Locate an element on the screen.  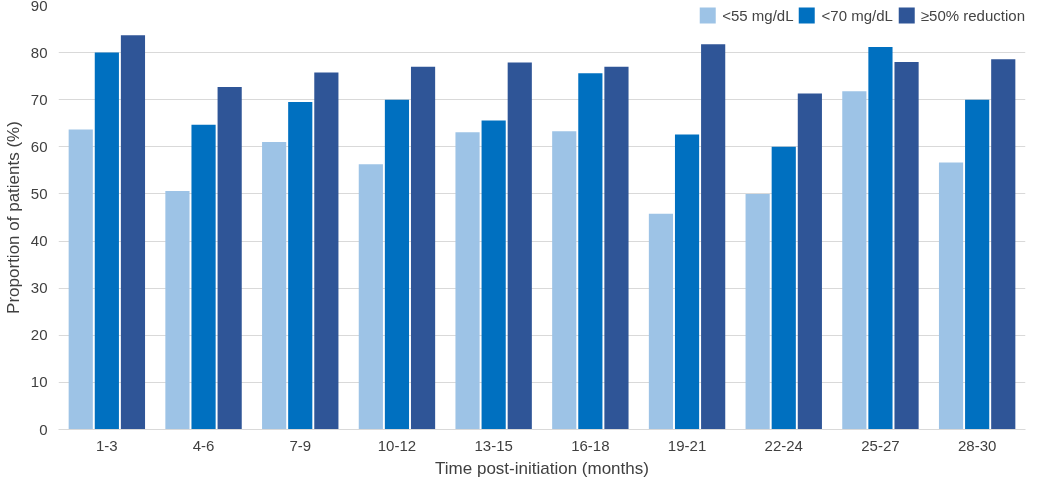
x-tick-label: 19-21 is located at coordinates (687, 445).